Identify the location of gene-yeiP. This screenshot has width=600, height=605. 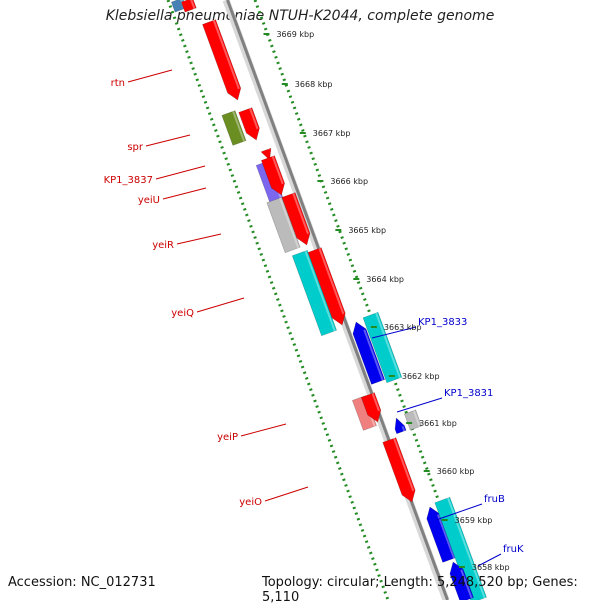
(401, 471).